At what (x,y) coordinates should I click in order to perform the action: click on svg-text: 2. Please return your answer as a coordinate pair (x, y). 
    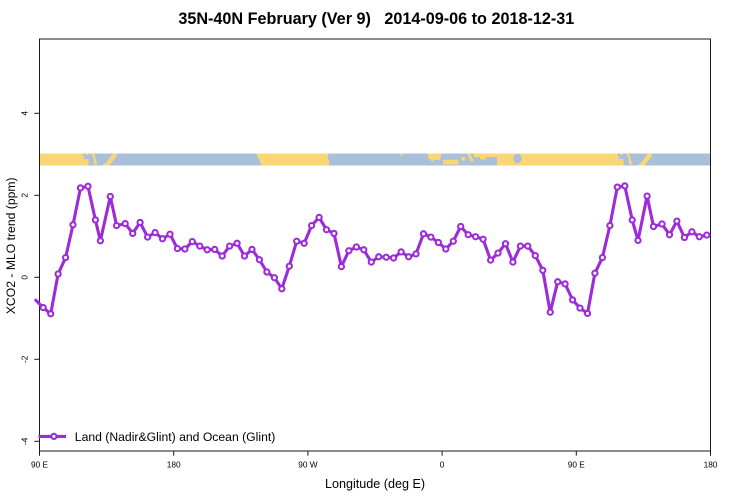
    Looking at the image, I should click on (25, 195).